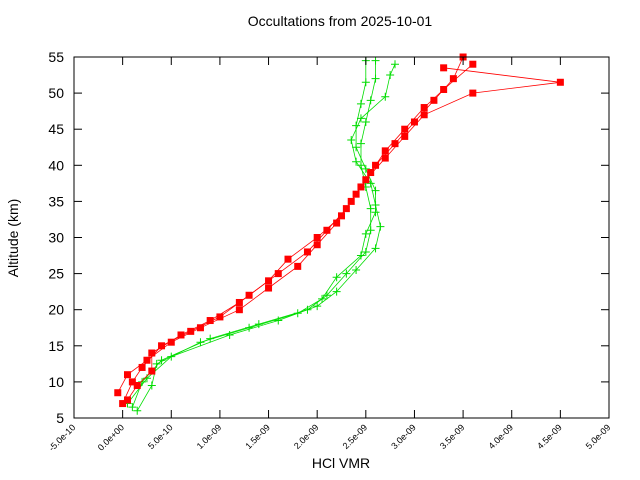 The height and width of the screenshot is (480, 640). What do you see at coordinates (160, 436) in the screenshot?
I see `x-tick-label: 5.0e-10` at bounding box center [160, 436].